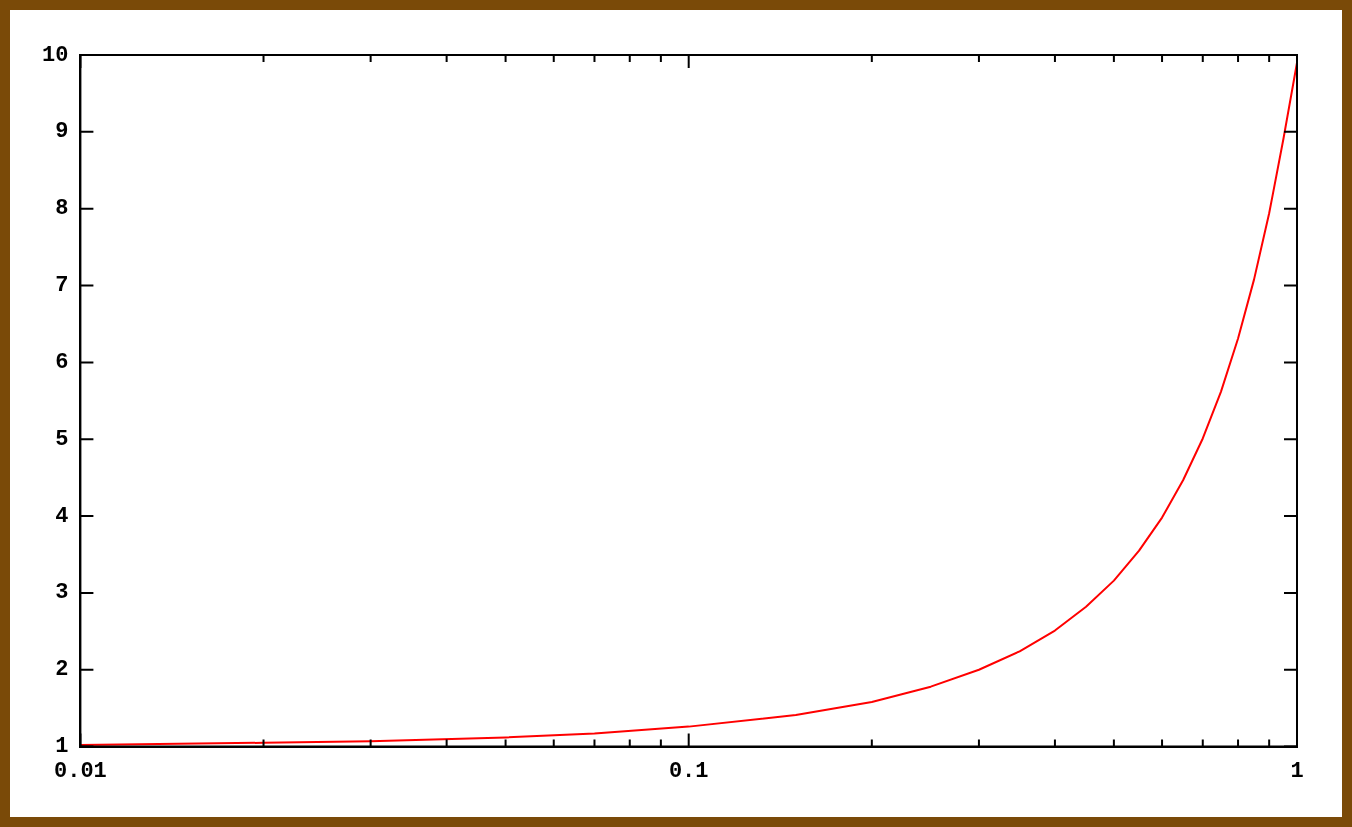  I want to click on y-tick-label: 1, so click(62, 747).